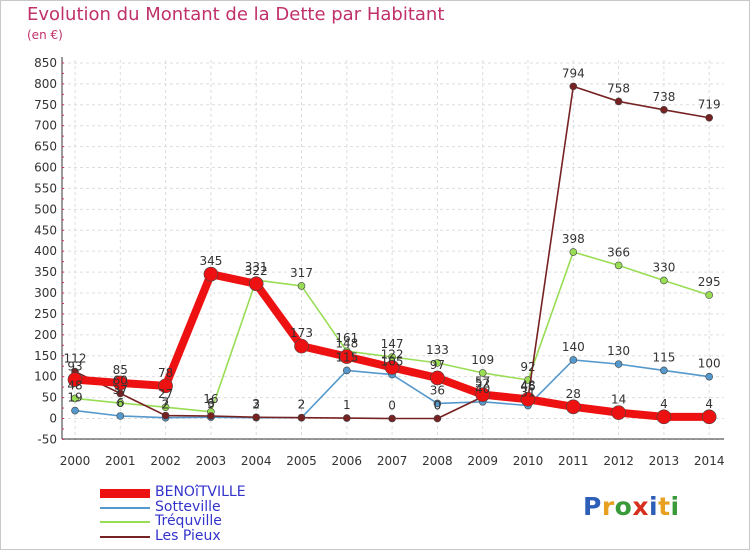  What do you see at coordinates (45, 168) in the screenshot?
I see `y-tick-label: 600` at bounding box center [45, 168].